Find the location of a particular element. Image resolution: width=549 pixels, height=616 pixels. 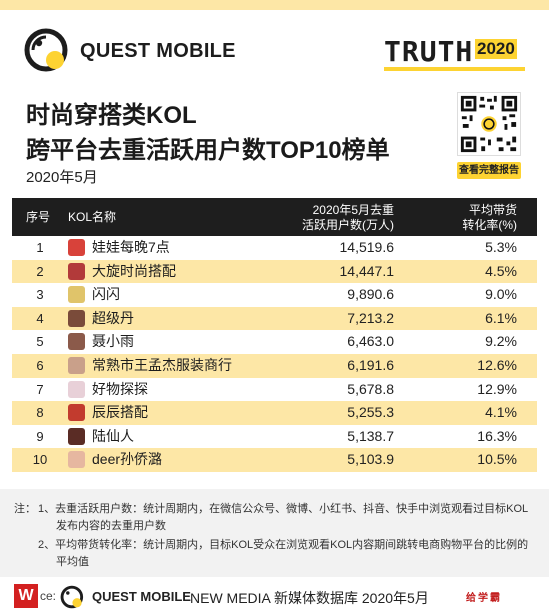

table-row: 7 好物探探 5,678.8 12.9% is located at coordinates (274, 389).